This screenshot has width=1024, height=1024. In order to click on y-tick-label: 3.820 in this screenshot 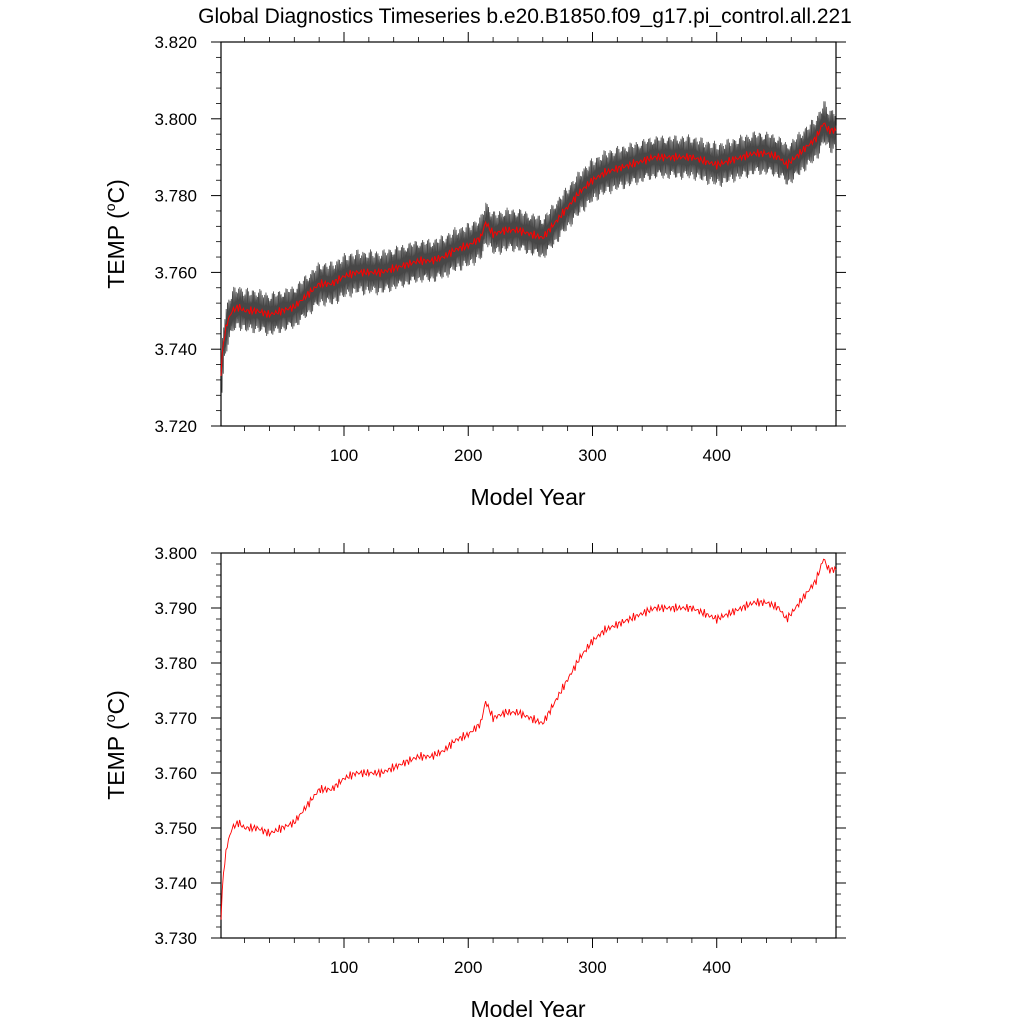, I will do `click(175, 42)`.